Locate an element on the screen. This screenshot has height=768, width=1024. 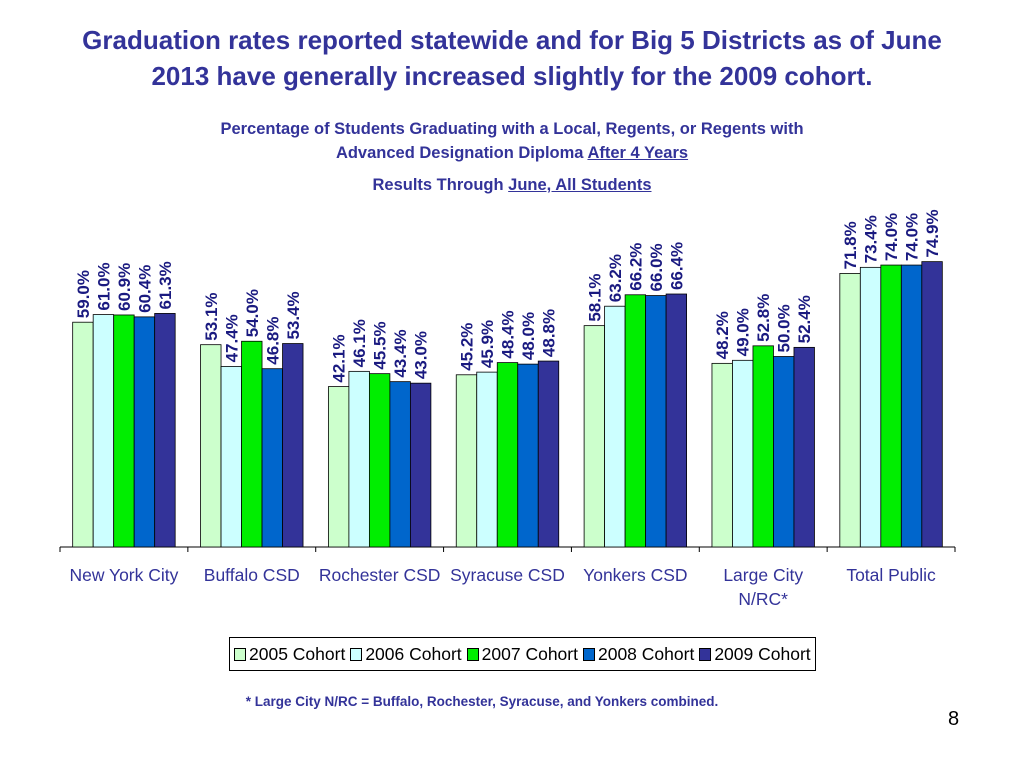
bar-new-york-city-2008-cohort is located at coordinates (144, 432).